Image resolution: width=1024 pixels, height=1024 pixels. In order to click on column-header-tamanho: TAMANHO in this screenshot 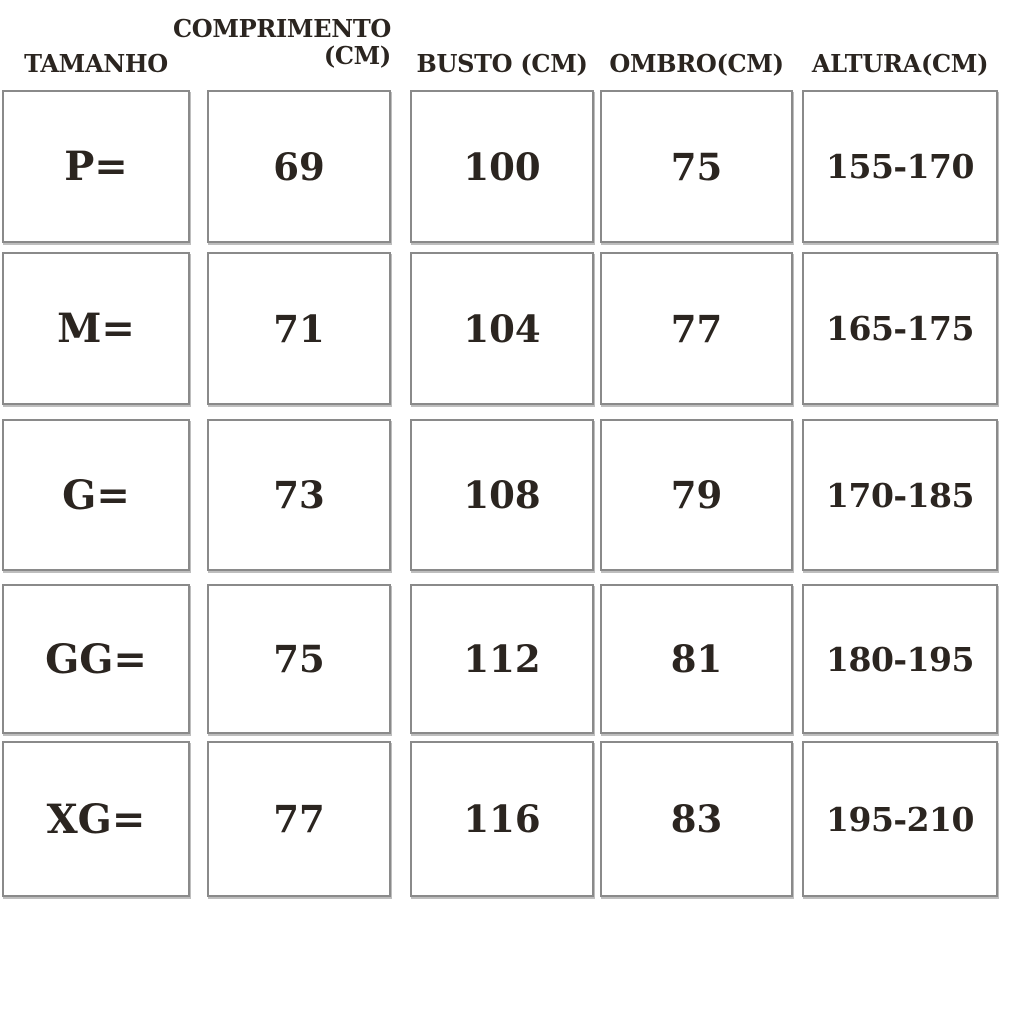, I will do `click(96, 63)`.